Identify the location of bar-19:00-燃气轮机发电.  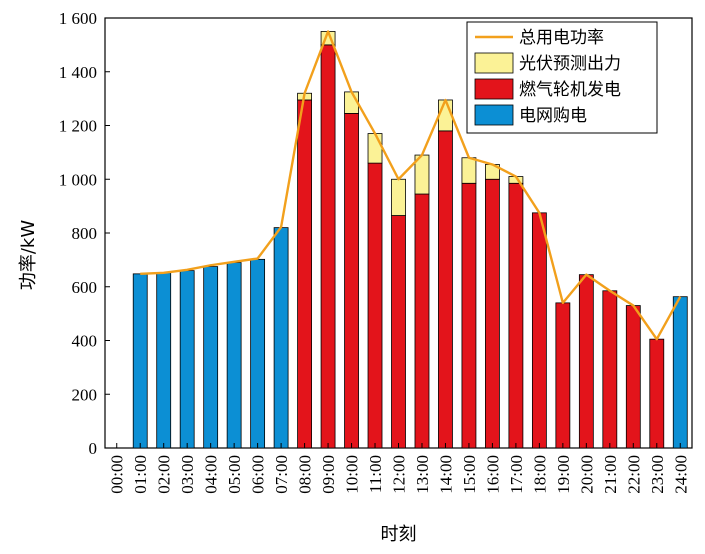
(563, 375).